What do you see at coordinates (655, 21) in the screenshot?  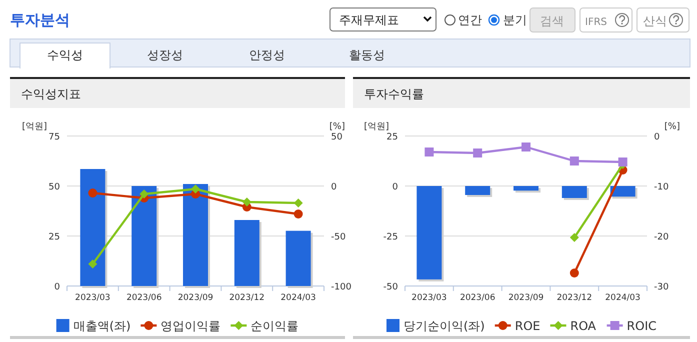 I see `text: 산식` at bounding box center [655, 21].